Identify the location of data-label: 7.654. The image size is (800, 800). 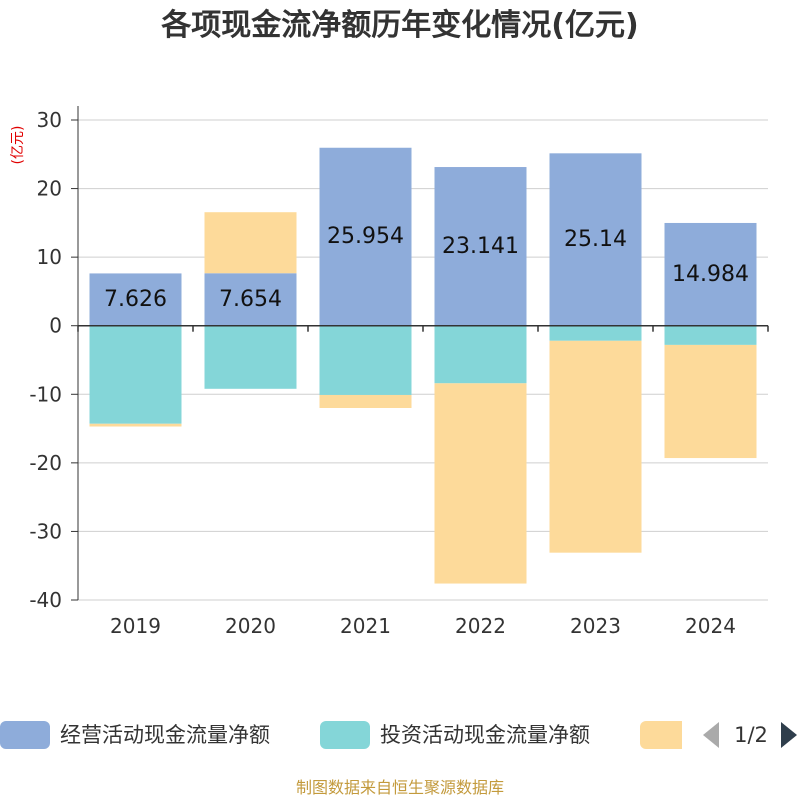
(250, 299).